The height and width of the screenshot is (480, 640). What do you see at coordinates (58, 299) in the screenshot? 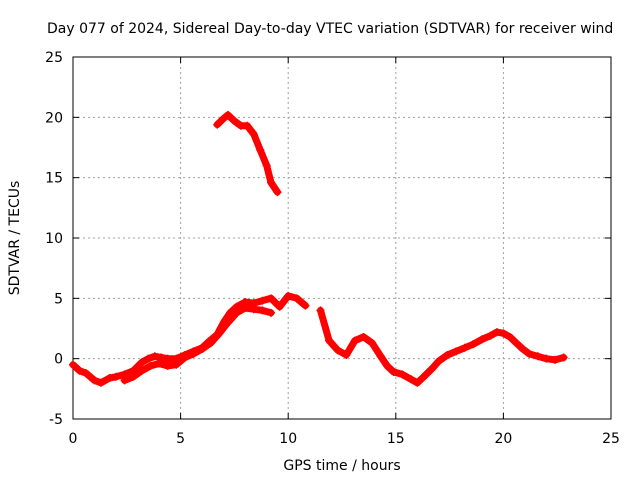
I see `y-tick-label: 5` at bounding box center [58, 299].